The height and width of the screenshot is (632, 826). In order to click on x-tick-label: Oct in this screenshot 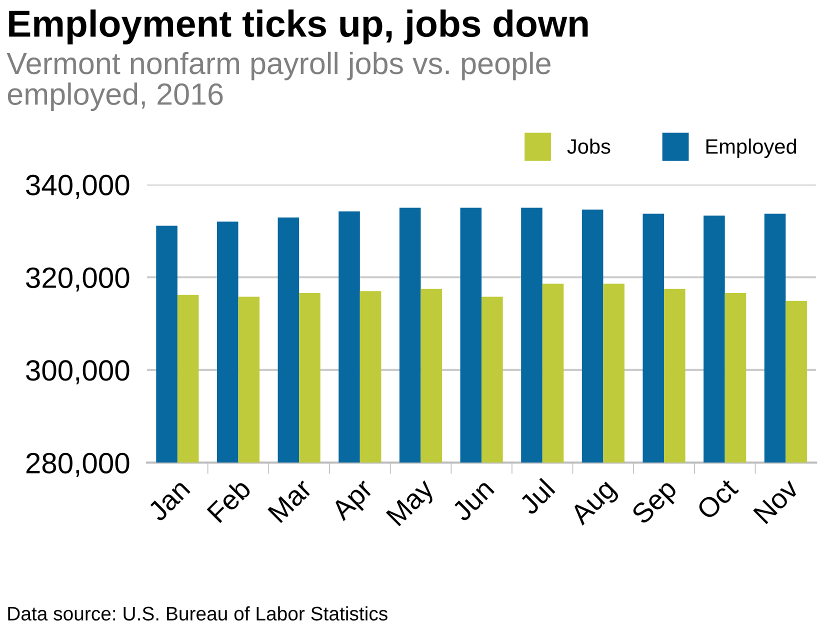, I will do `click(718, 499)`.